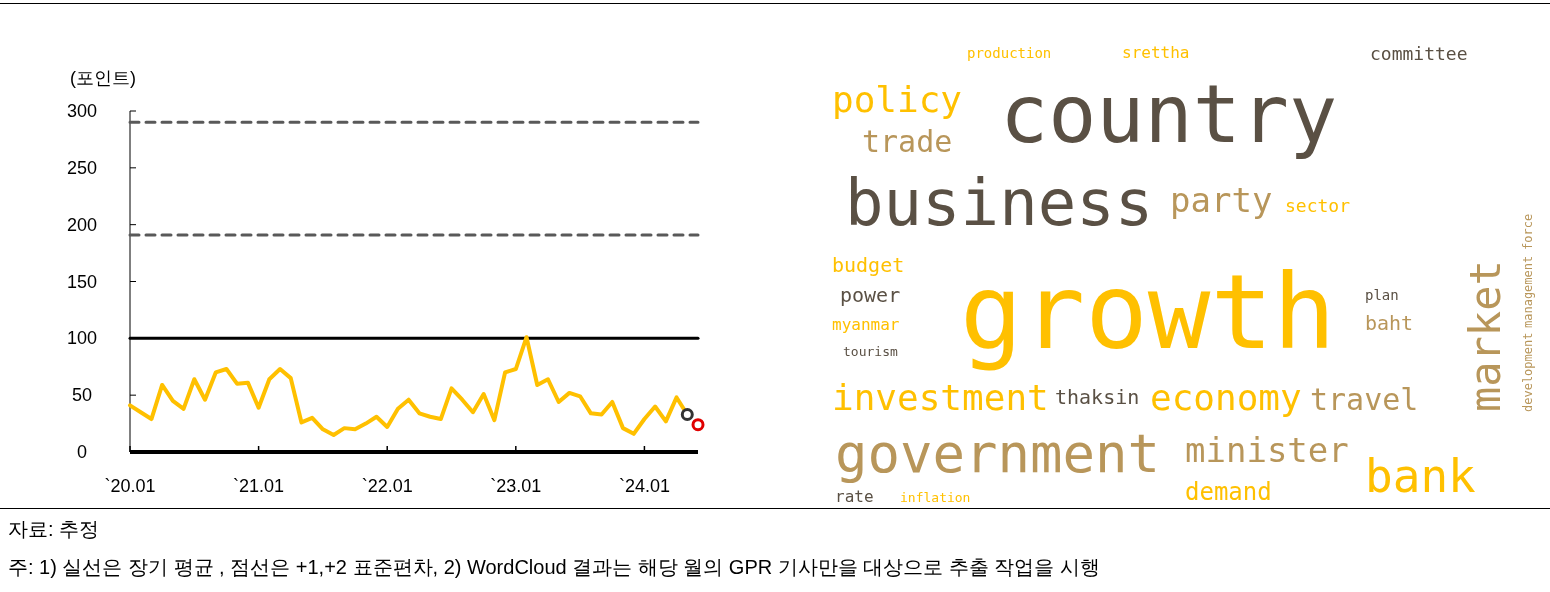  What do you see at coordinates (1148, 312) in the screenshot?
I see `text: growth` at bounding box center [1148, 312].